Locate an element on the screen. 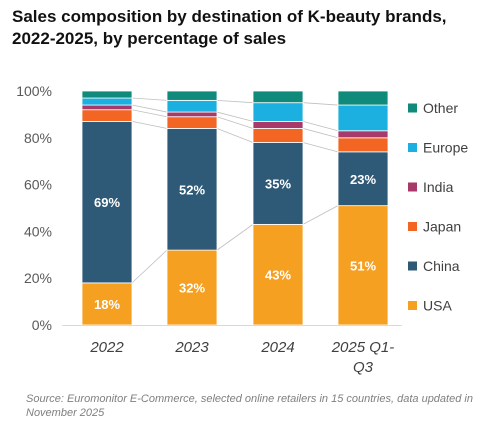 The height and width of the screenshot is (440, 500). legend-swatch-china is located at coordinates (412, 266).